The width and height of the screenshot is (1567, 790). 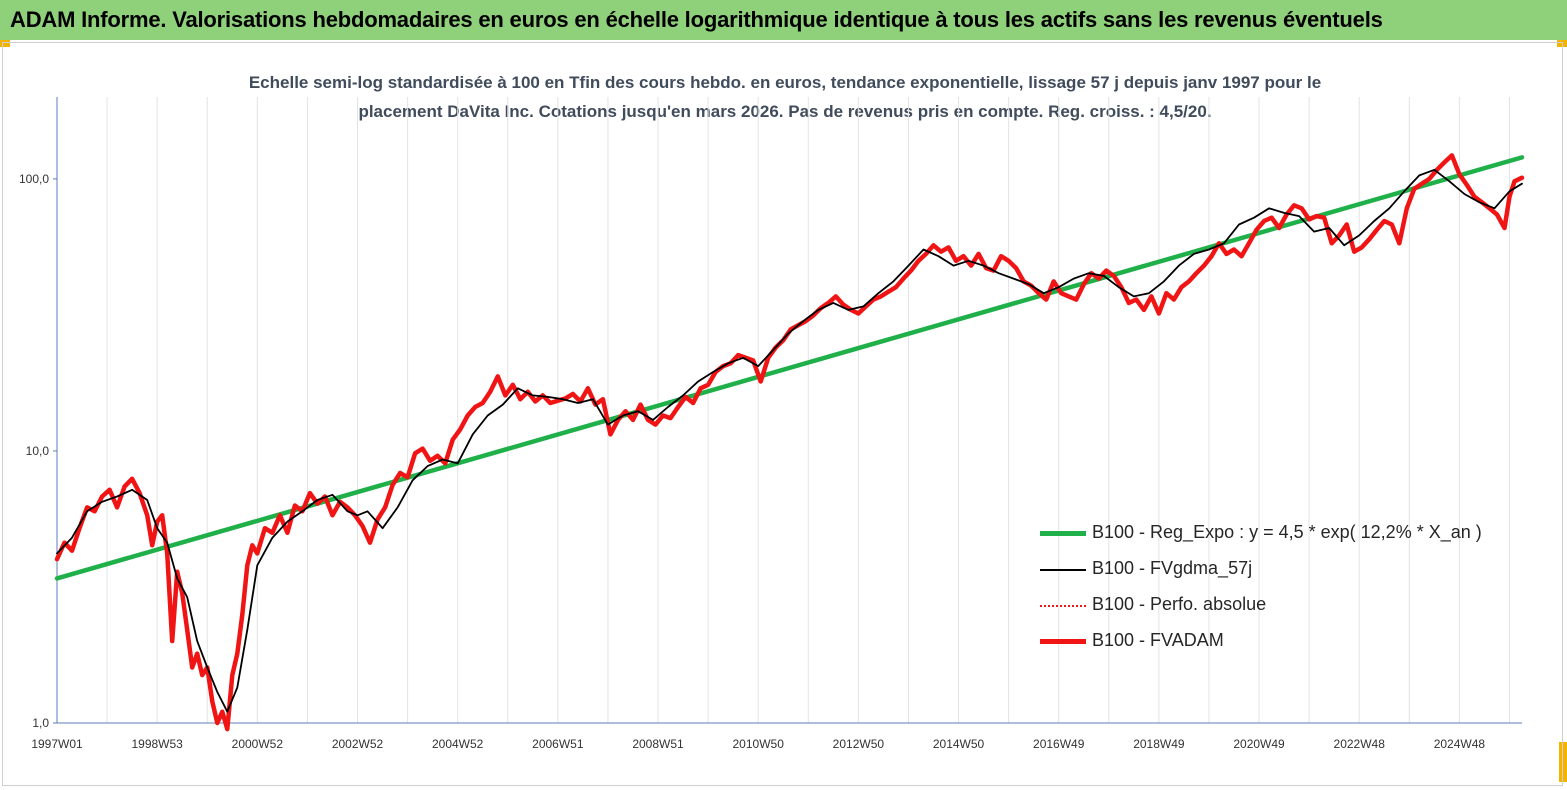 What do you see at coordinates (658, 744) in the screenshot?
I see `x-tick-label: 2008W51` at bounding box center [658, 744].